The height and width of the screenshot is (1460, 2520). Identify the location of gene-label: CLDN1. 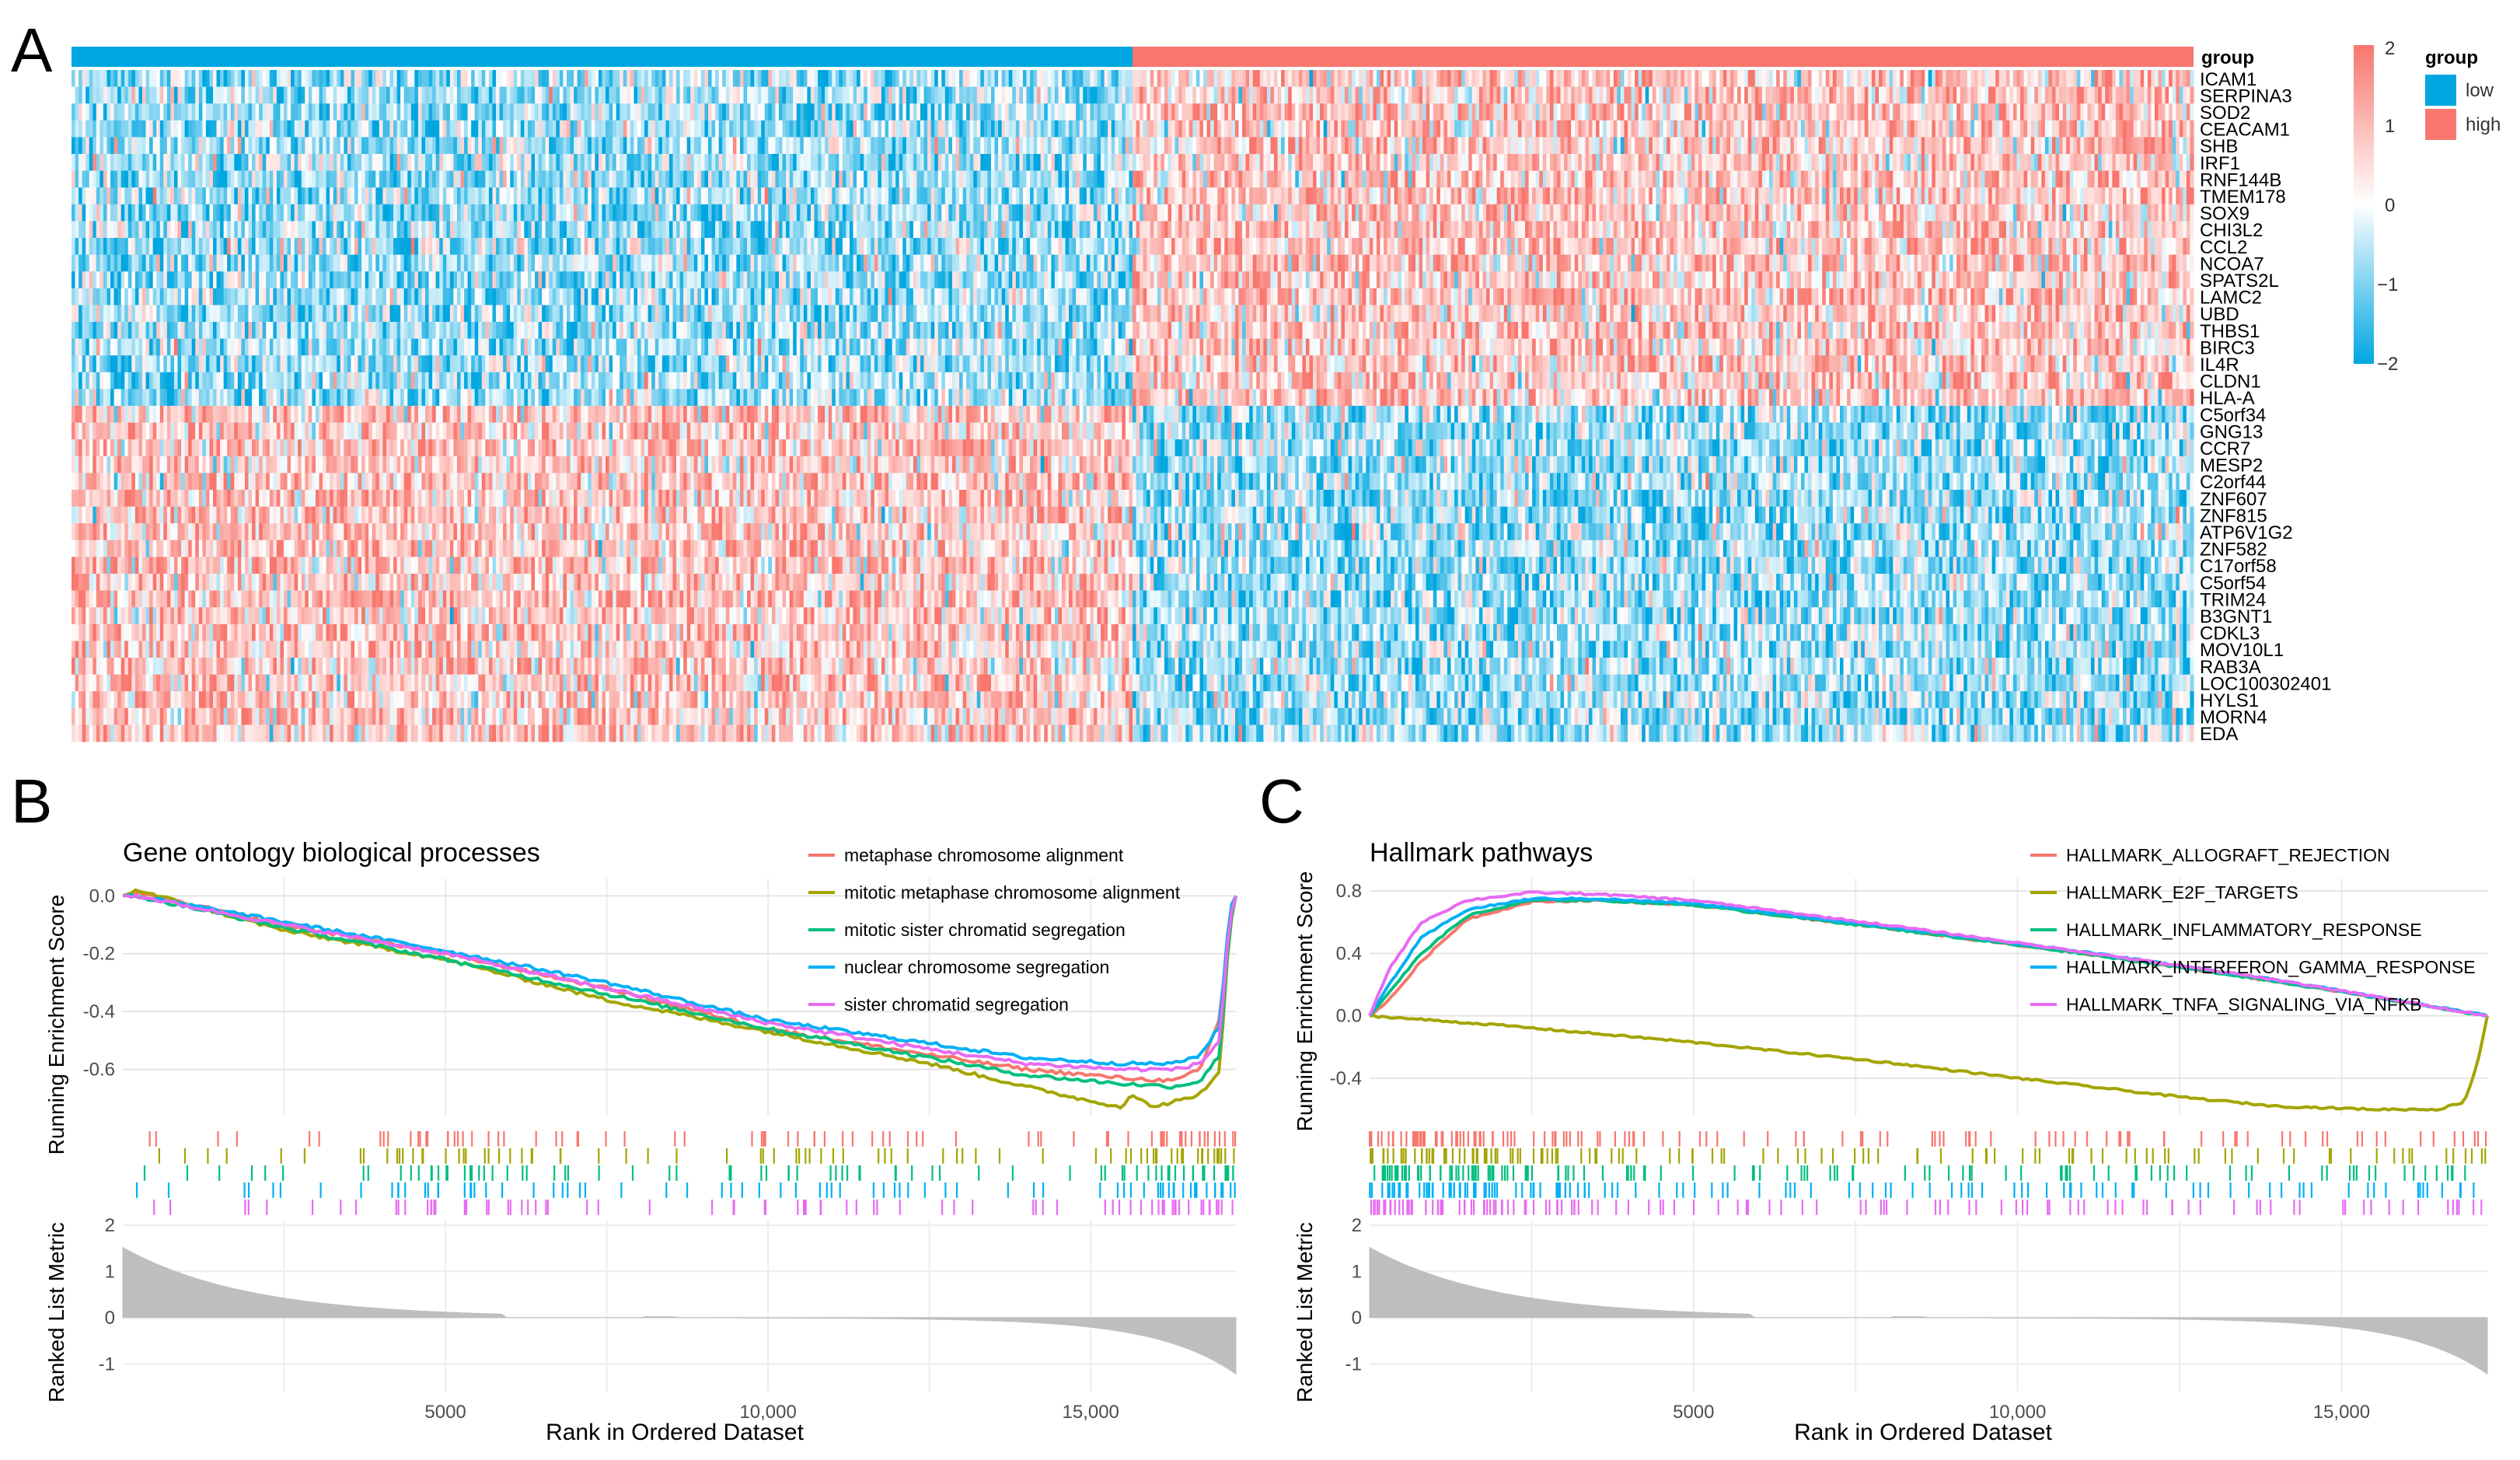
(2230, 383).